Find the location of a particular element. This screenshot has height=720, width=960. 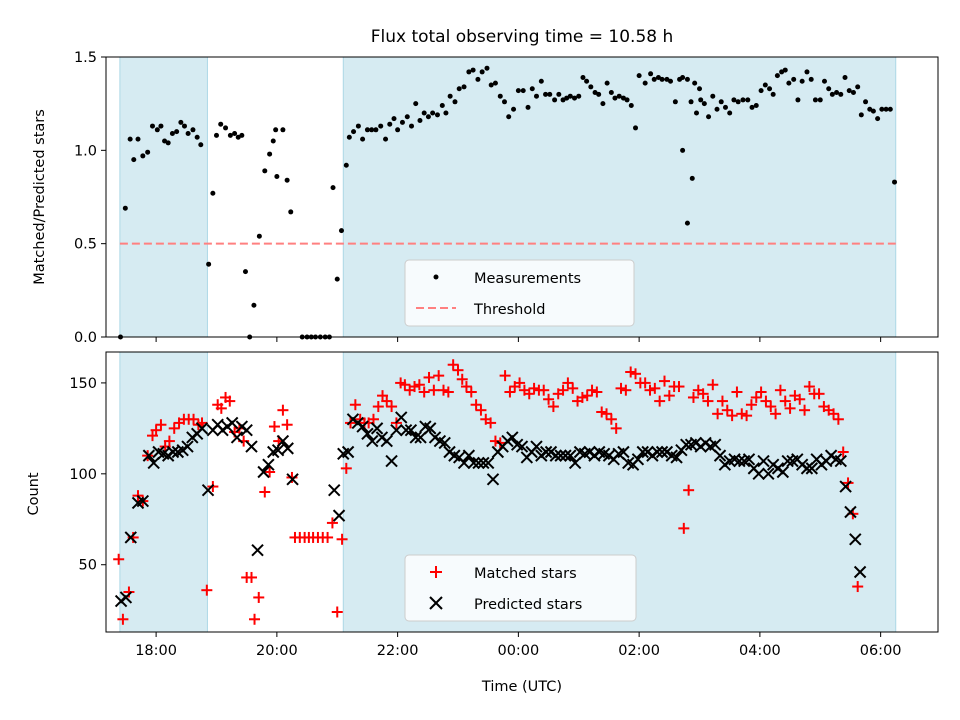

y-tick-label: 50 is located at coordinates (88, 566).